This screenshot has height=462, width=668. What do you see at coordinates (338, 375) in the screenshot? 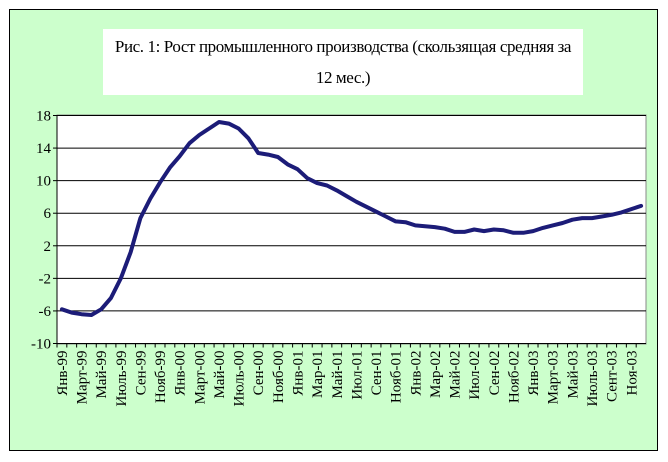
I see `x-tick-label: Май-01` at bounding box center [338, 375].